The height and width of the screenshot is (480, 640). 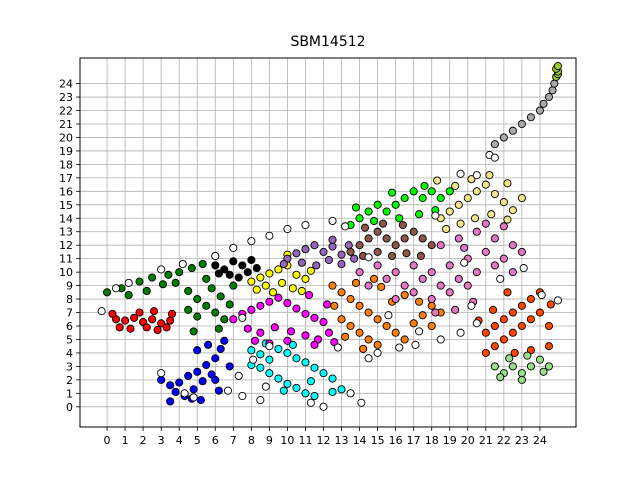 I want to click on x-tick-label: 9, so click(x=269, y=440).